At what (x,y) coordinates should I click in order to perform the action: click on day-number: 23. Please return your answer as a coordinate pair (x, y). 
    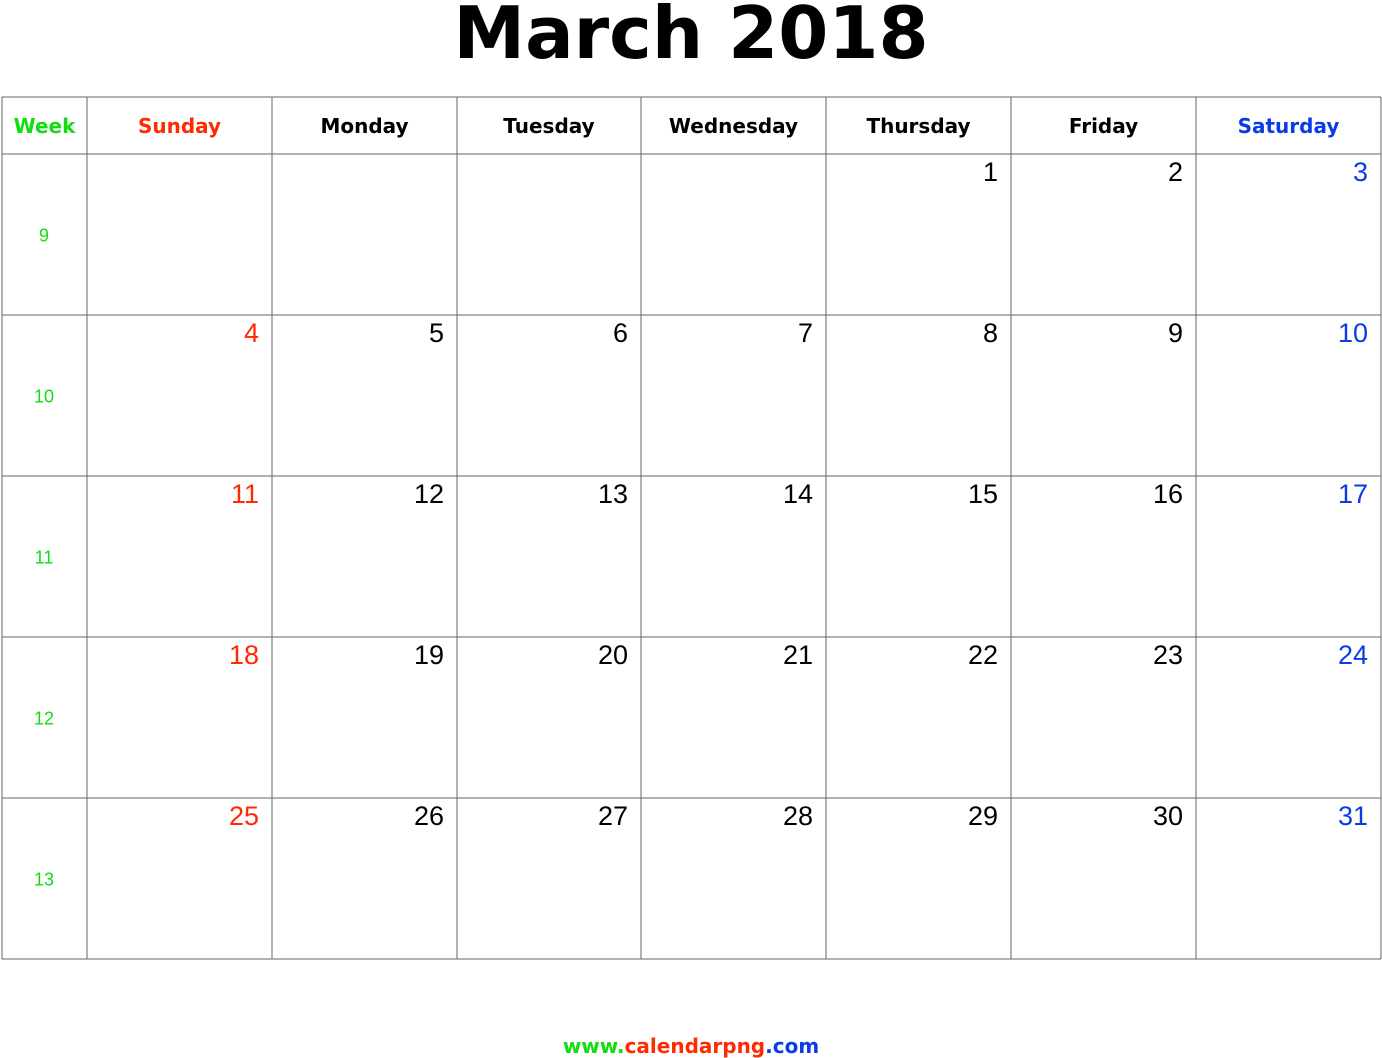
    Looking at the image, I should click on (1168, 655).